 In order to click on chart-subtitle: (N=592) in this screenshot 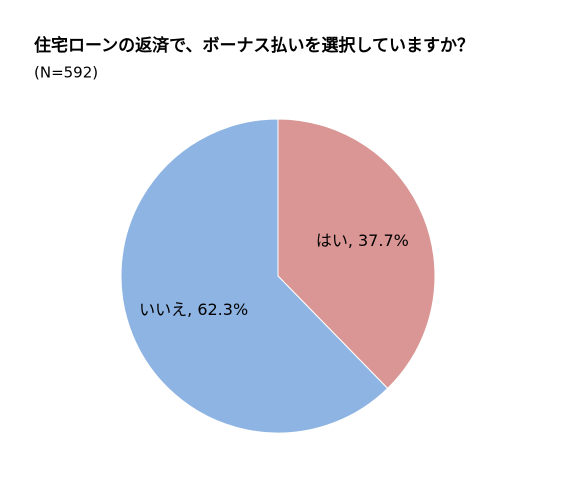, I will do `click(66, 73)`.